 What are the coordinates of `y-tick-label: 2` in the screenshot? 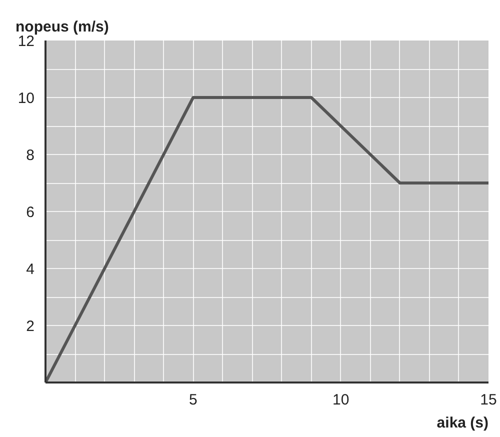 It's located at (30, 326).